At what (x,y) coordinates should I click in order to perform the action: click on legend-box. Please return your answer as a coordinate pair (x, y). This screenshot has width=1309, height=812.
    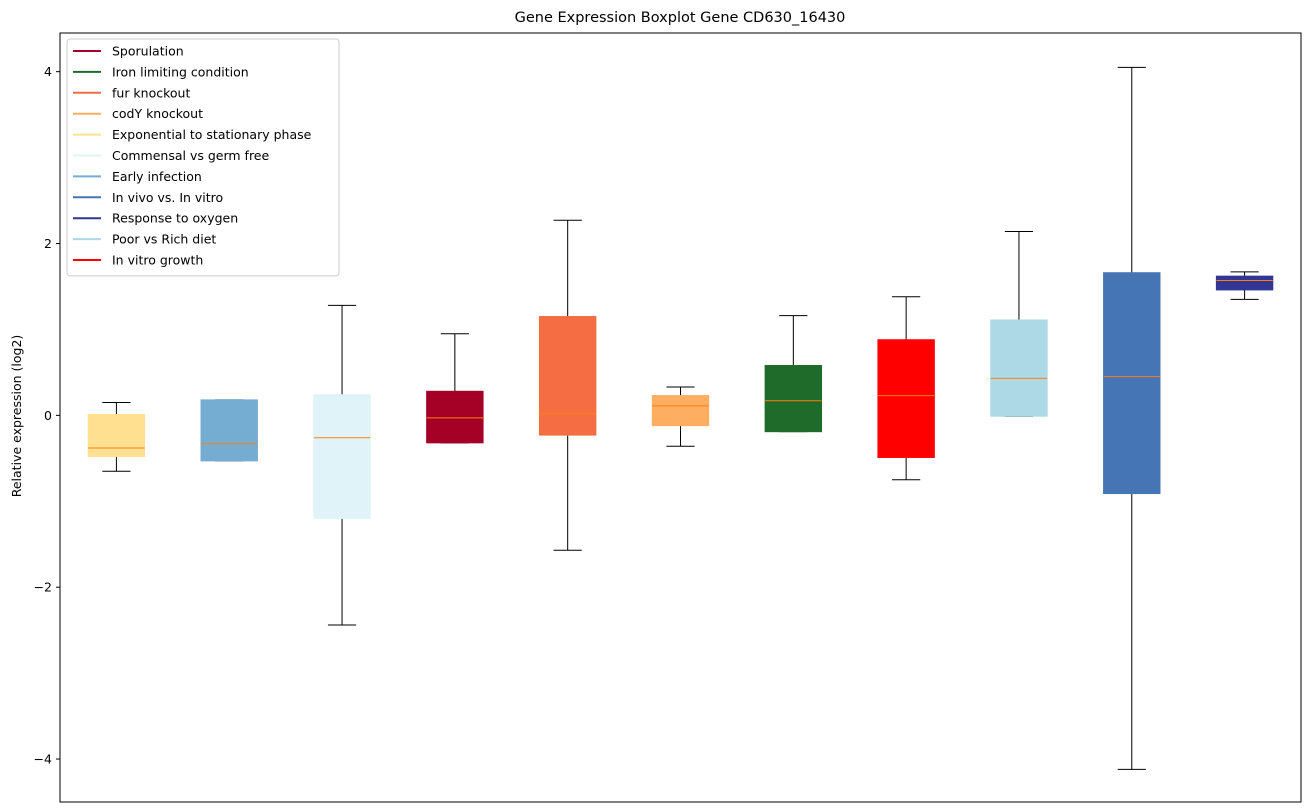
    Looking at the image, I should click on (203, 157).